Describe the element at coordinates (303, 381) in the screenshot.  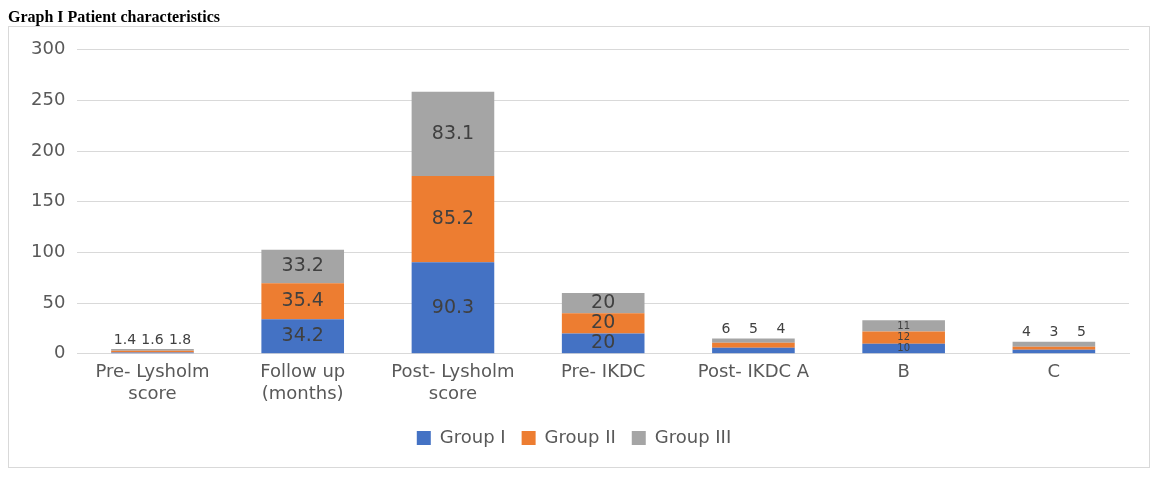
I see `x-tick-label: Follow up (months)` at that location.